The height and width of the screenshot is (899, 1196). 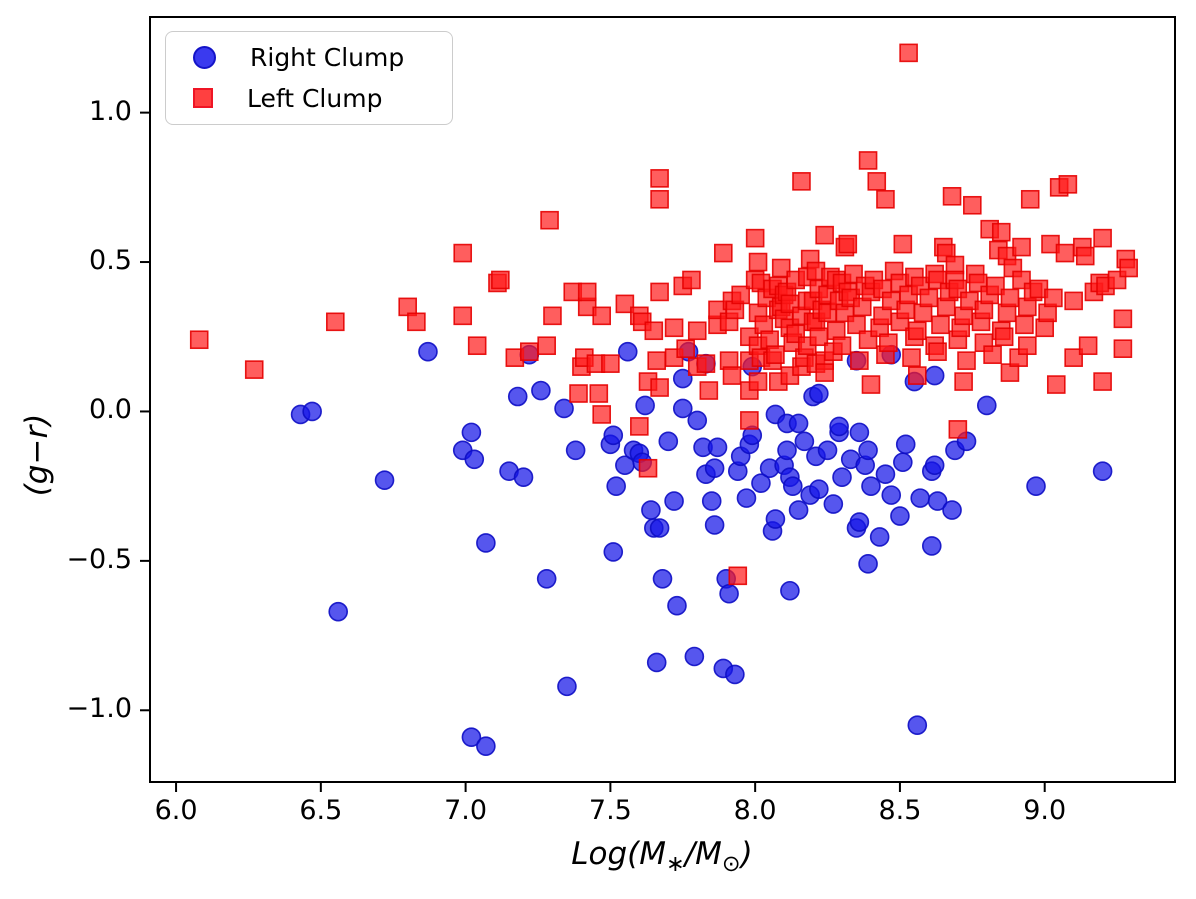 I want to click on y-tick-label: −1.0, so click(x=99, y=709).